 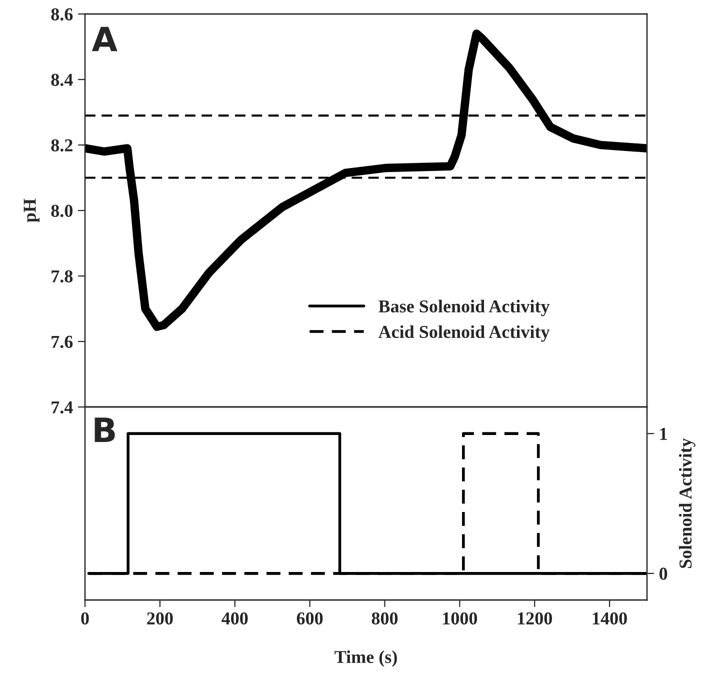 What do you see at coordinates (85, 618) in the screenshot?
I see `x-tick-label: 0` at bounding box center [85, 618].